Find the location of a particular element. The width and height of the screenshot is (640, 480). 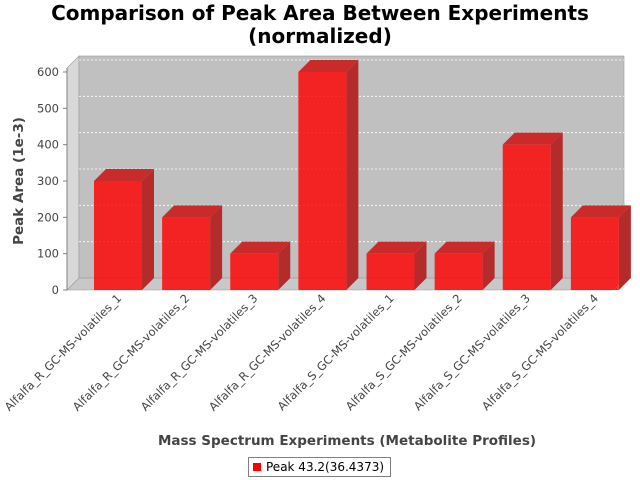

legend-swatch is located at coordinates (257, 467).